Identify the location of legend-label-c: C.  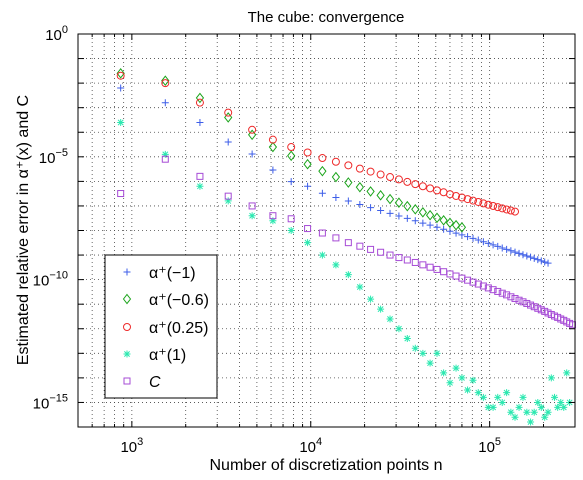
(155, 382).